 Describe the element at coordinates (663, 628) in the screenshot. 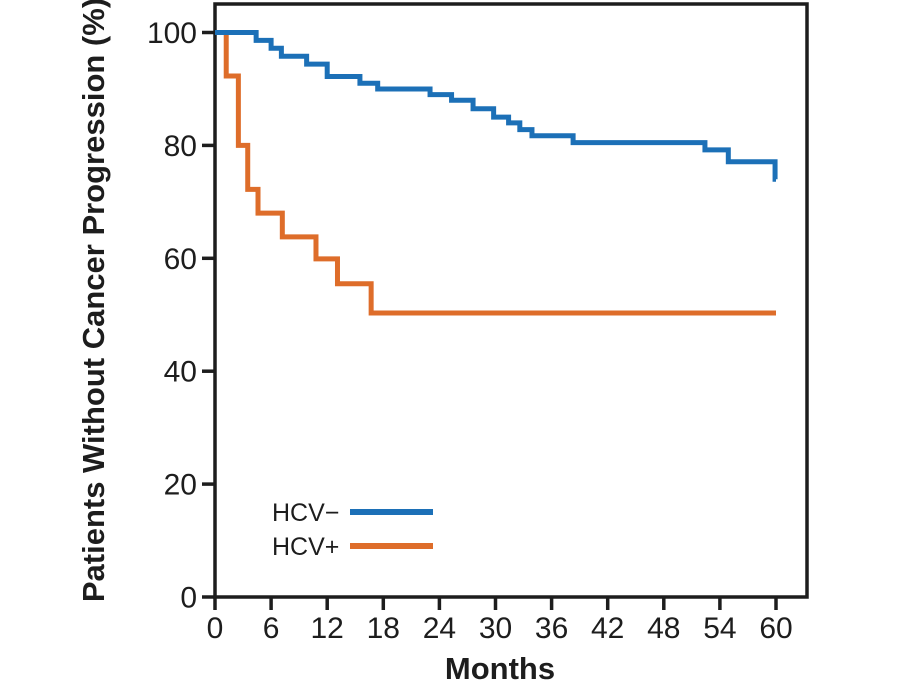

I see `x-tick-label: 48` at that location.